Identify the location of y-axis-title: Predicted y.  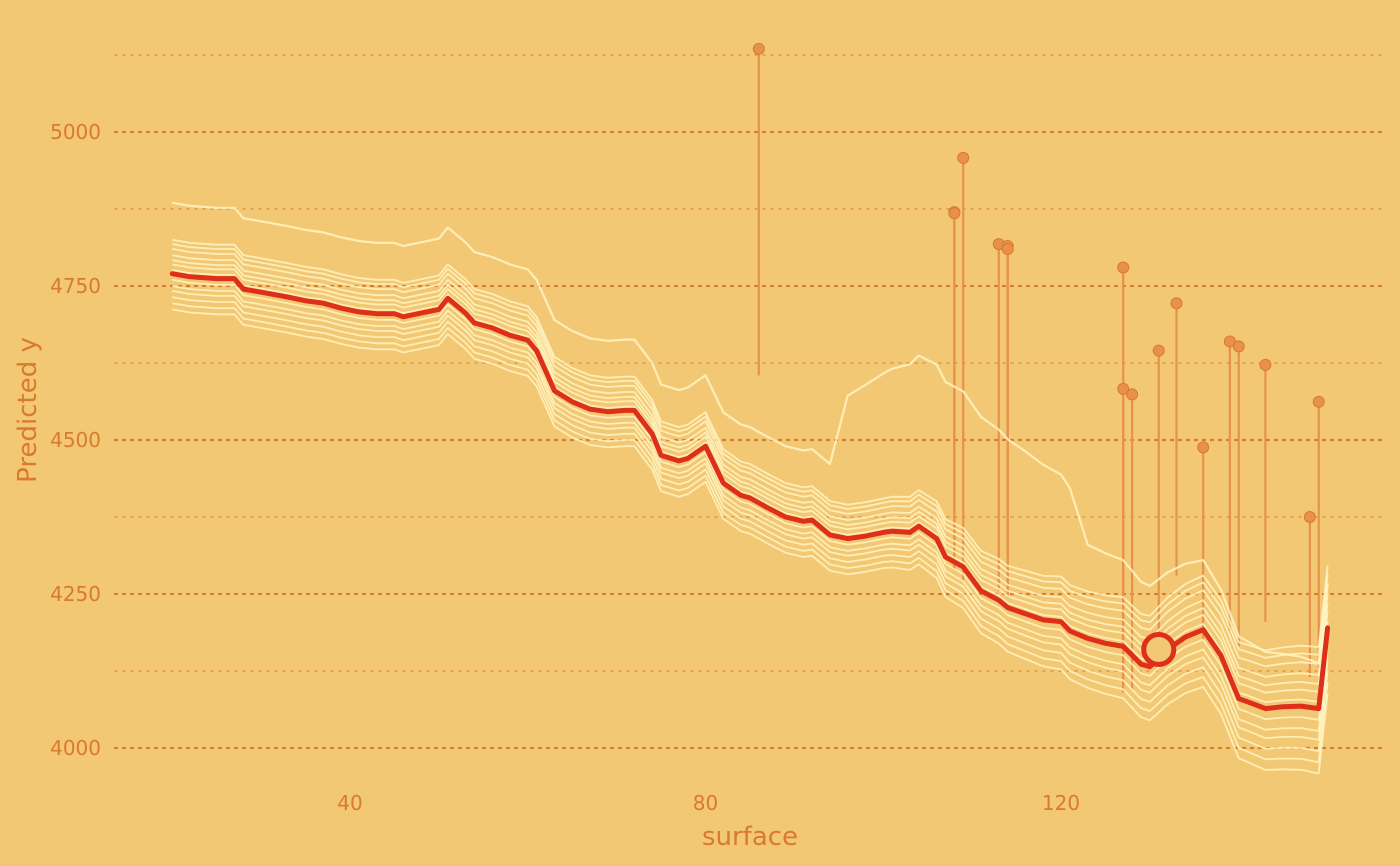
(28, 410).